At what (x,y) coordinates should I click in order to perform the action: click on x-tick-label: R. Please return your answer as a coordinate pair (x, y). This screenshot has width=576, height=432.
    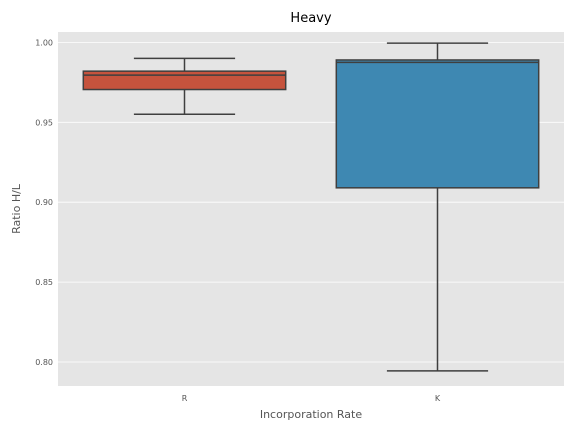
    Looking at the image, I should click on (185, 398).